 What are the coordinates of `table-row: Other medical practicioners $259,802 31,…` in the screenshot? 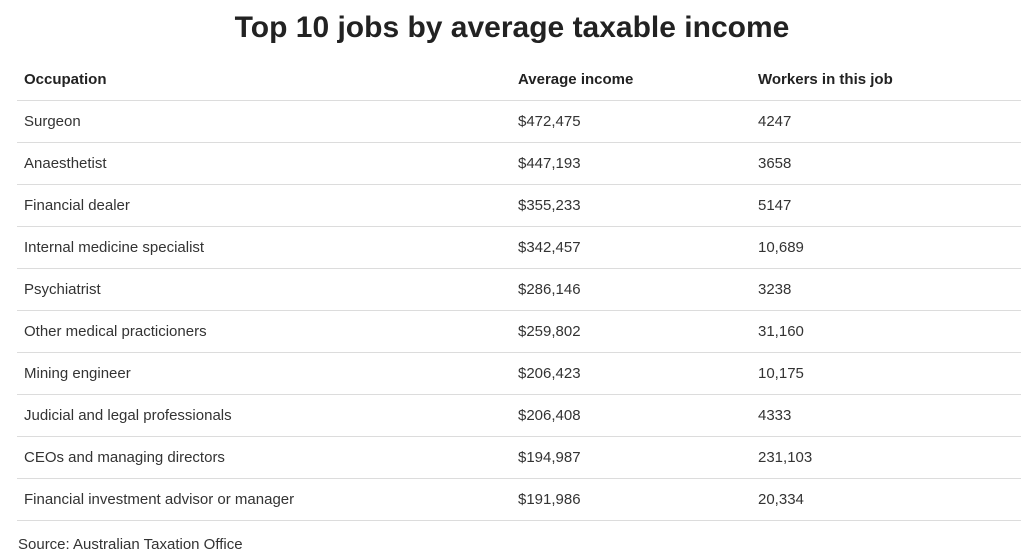 It's located at (519, 331).